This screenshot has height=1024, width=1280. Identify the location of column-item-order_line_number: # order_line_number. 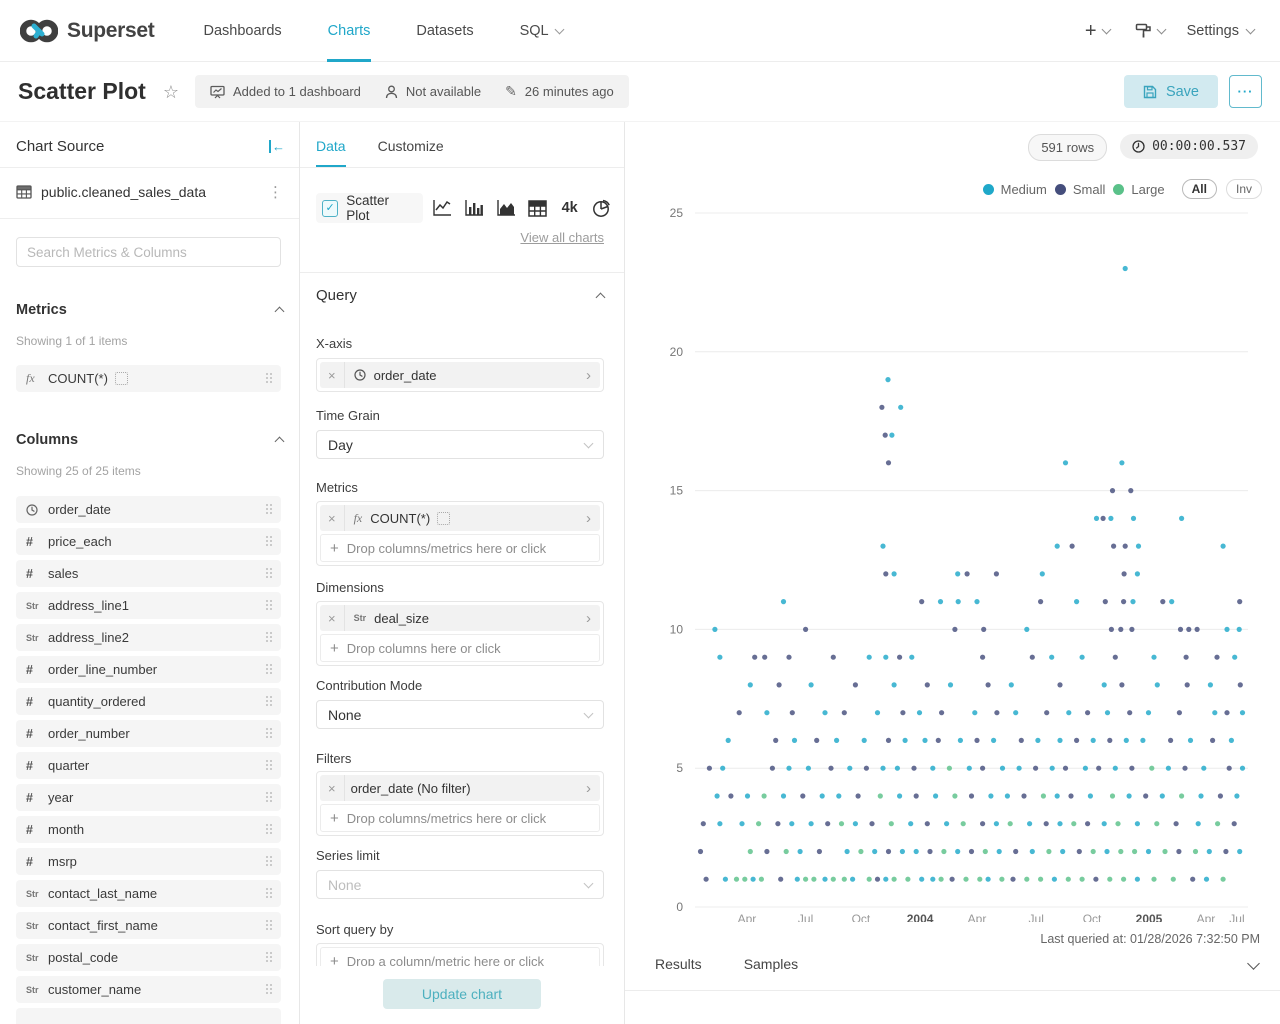
(148, 669).